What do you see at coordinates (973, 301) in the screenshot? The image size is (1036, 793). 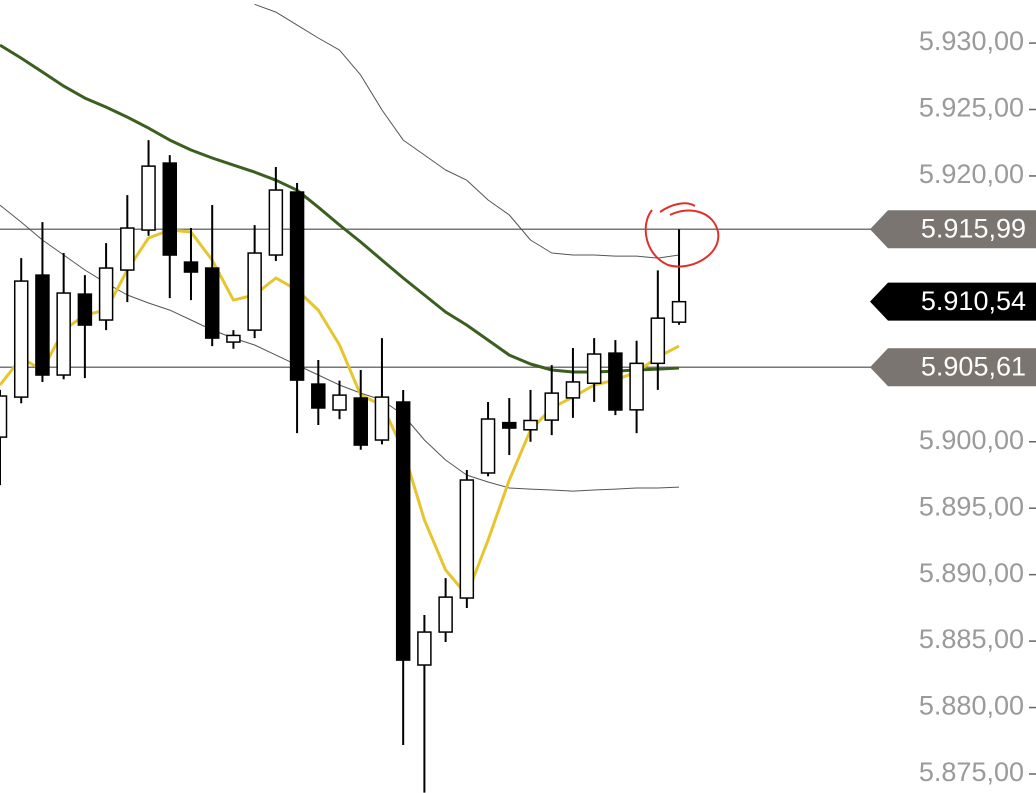 I see `price-tag-label: 5.910,54` at bounding box center [973, 301].